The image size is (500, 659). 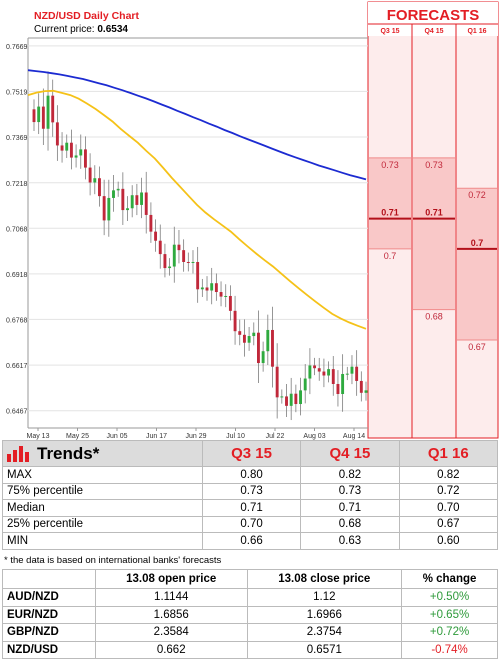 What do you see at coordinates (49, 579) in the screenshot?
I see `fx-header-blank` at bounding box center [49, 579].